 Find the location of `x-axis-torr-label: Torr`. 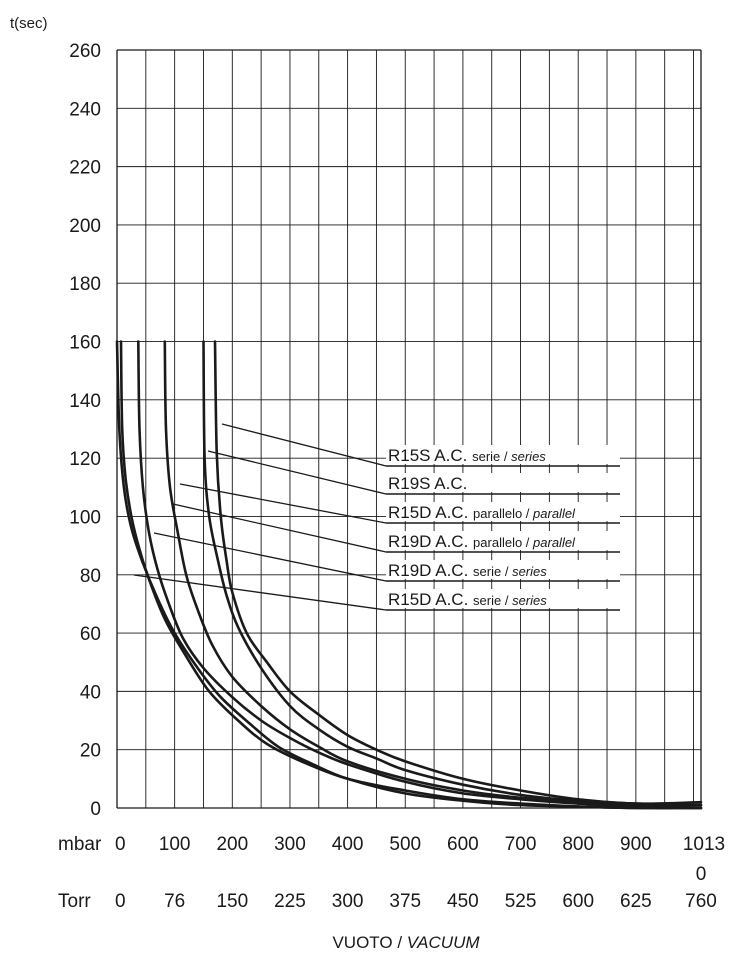

x-axis-torr-label: Torr is located at coordinates (74, 901).